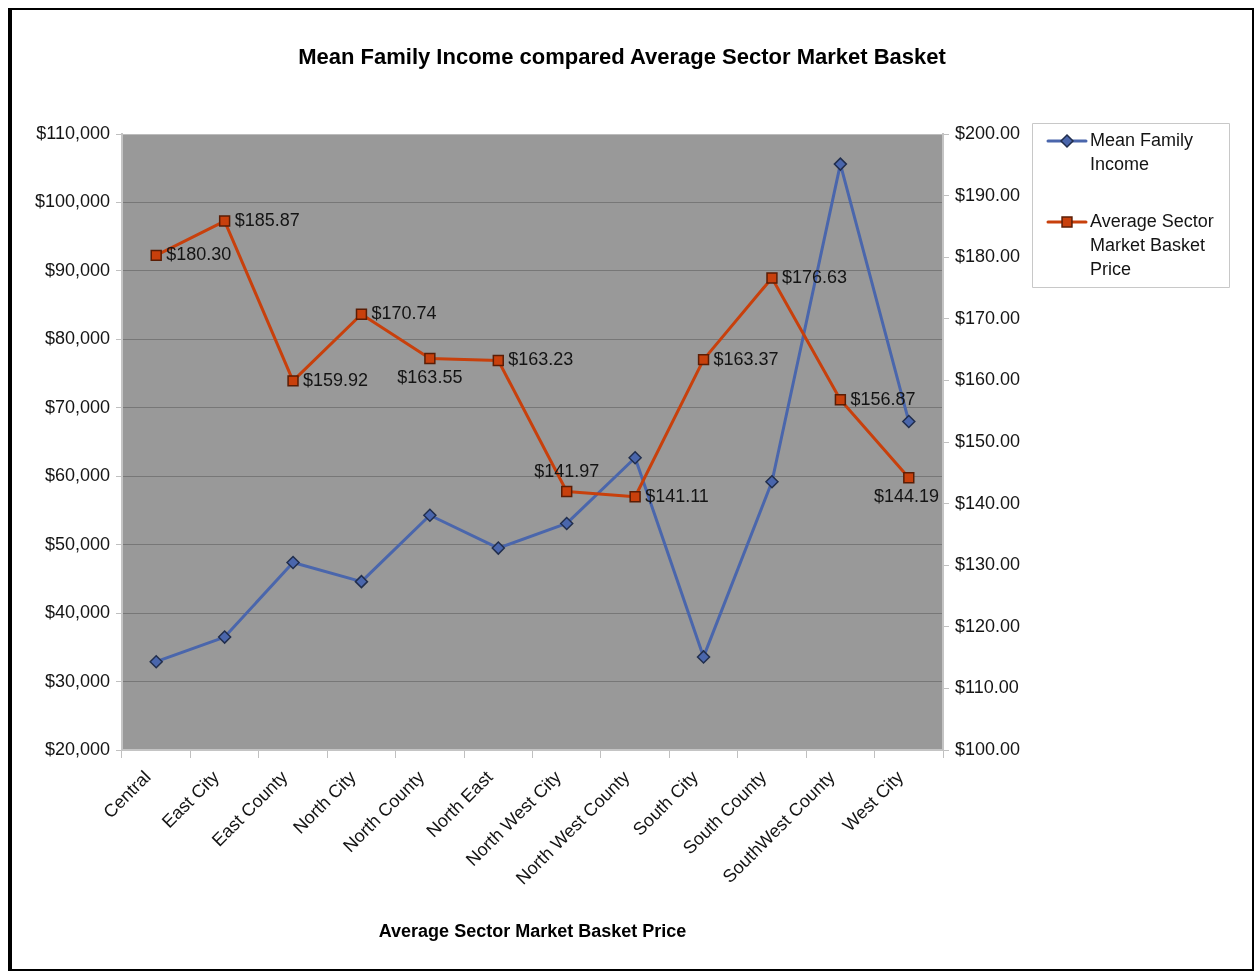 The height and width of the screenshot is (975, 1260). What do you see at coordinates (906, 495) in the screenshot?
I see `data-label: $144.19` at bounding box center [906, 495].